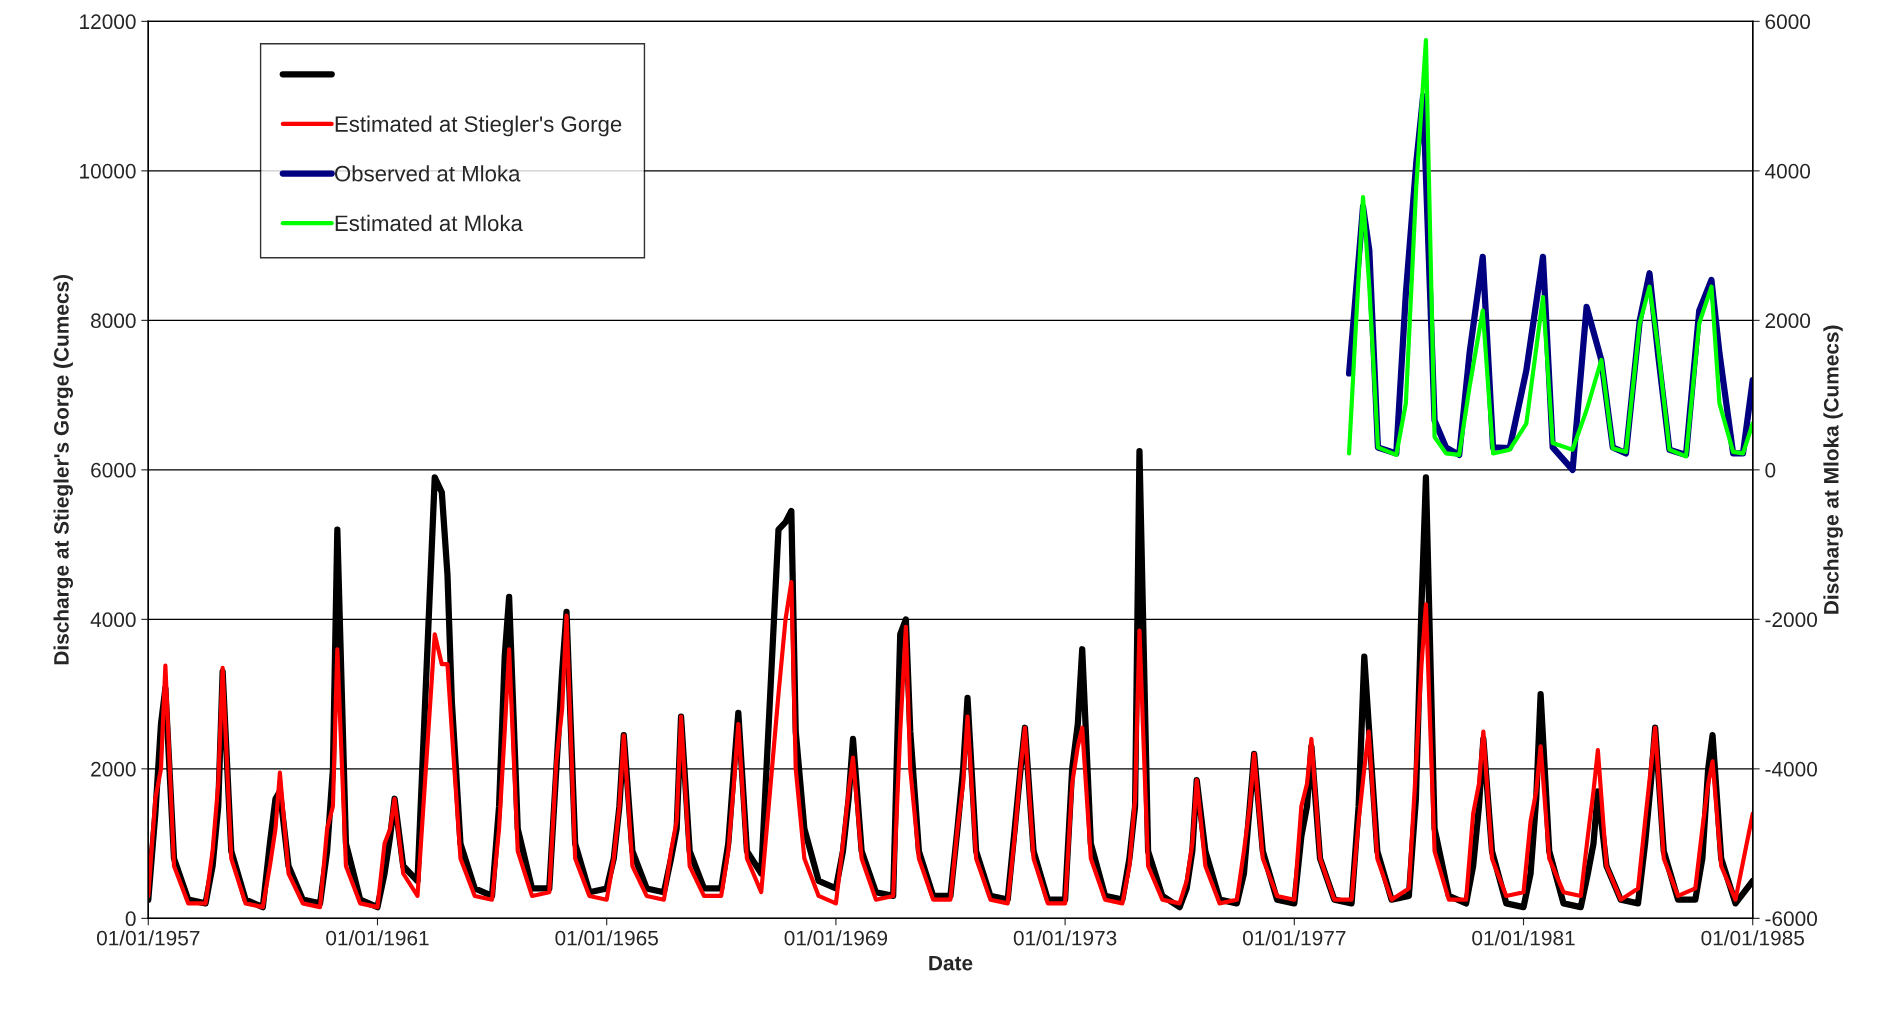 The width and height of the screenshot is (1901, 1017). Describe the element at coordinates (1788, 22) in the screenshot. I see `y2-tick-label: 6000` at that location.